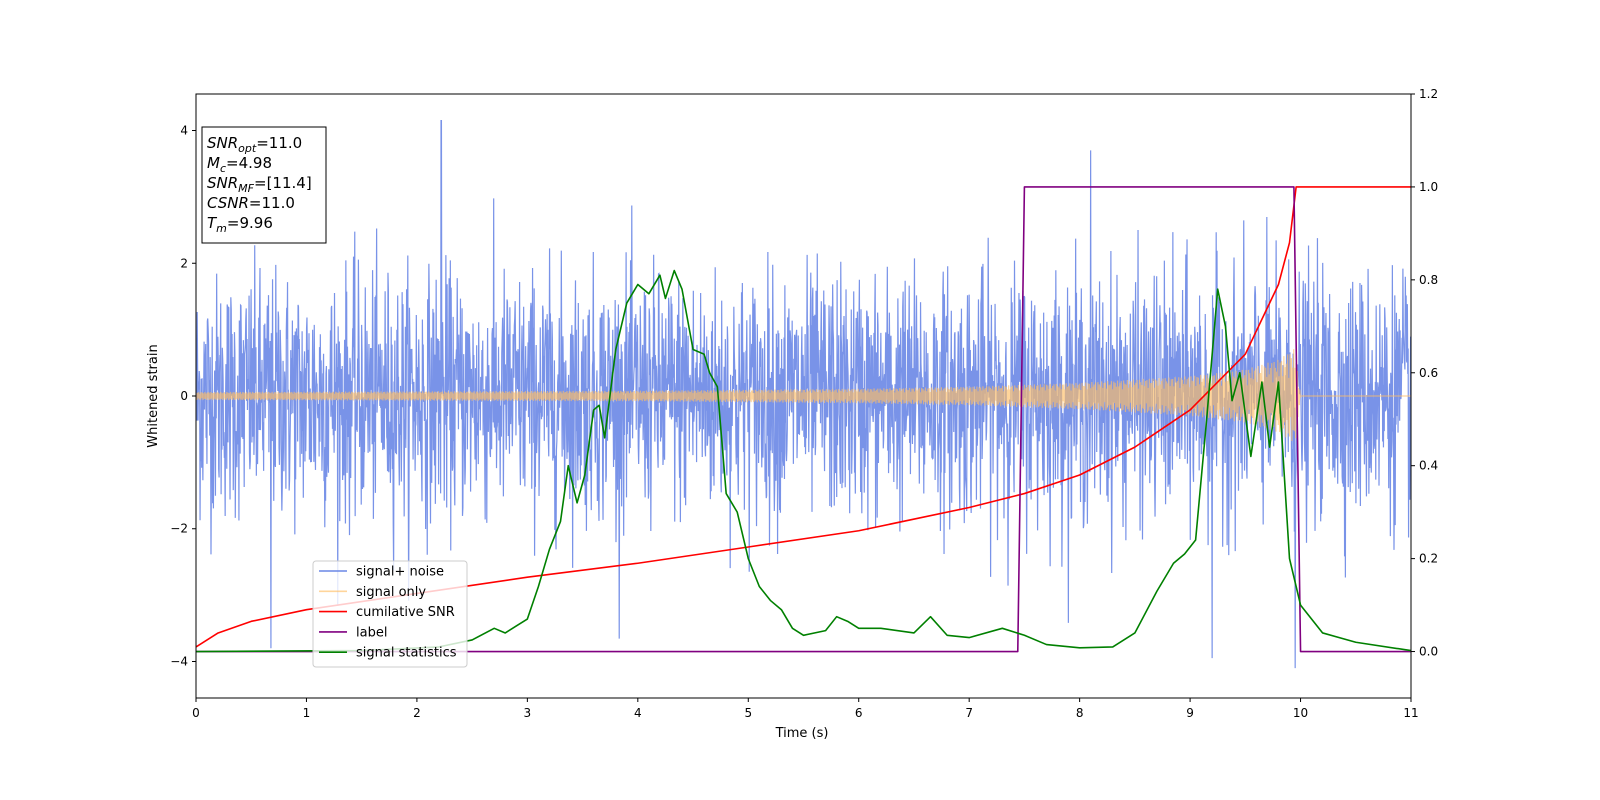 Image resolution: width=1600 pixels, height=800 pixels. Describe the element at coordinates (254, 144) in the screenshot. I see `annotation-line: SNRopt=11.0` at that location.